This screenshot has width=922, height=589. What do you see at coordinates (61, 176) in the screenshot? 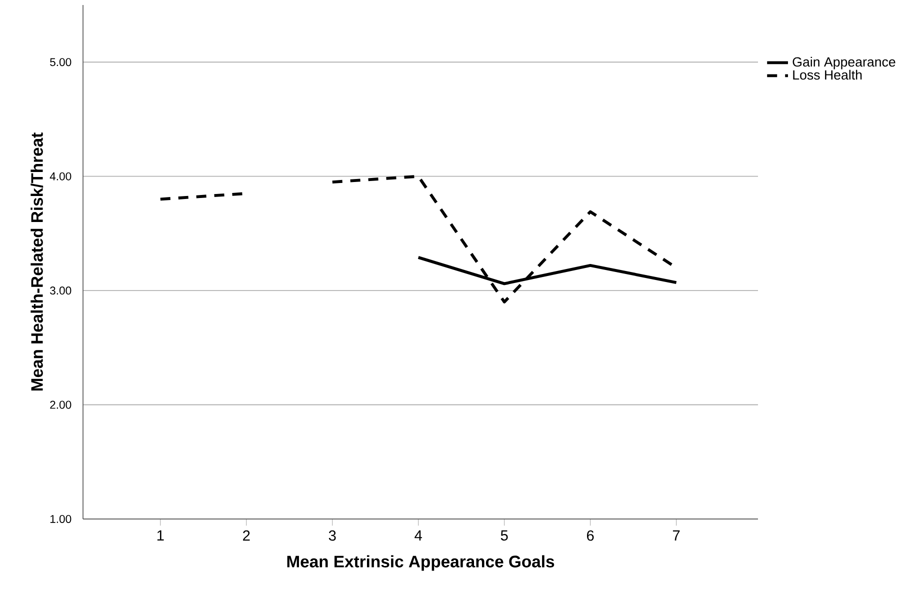
I see `y-tick-label: 4.00` at bounding box center [61, 176].